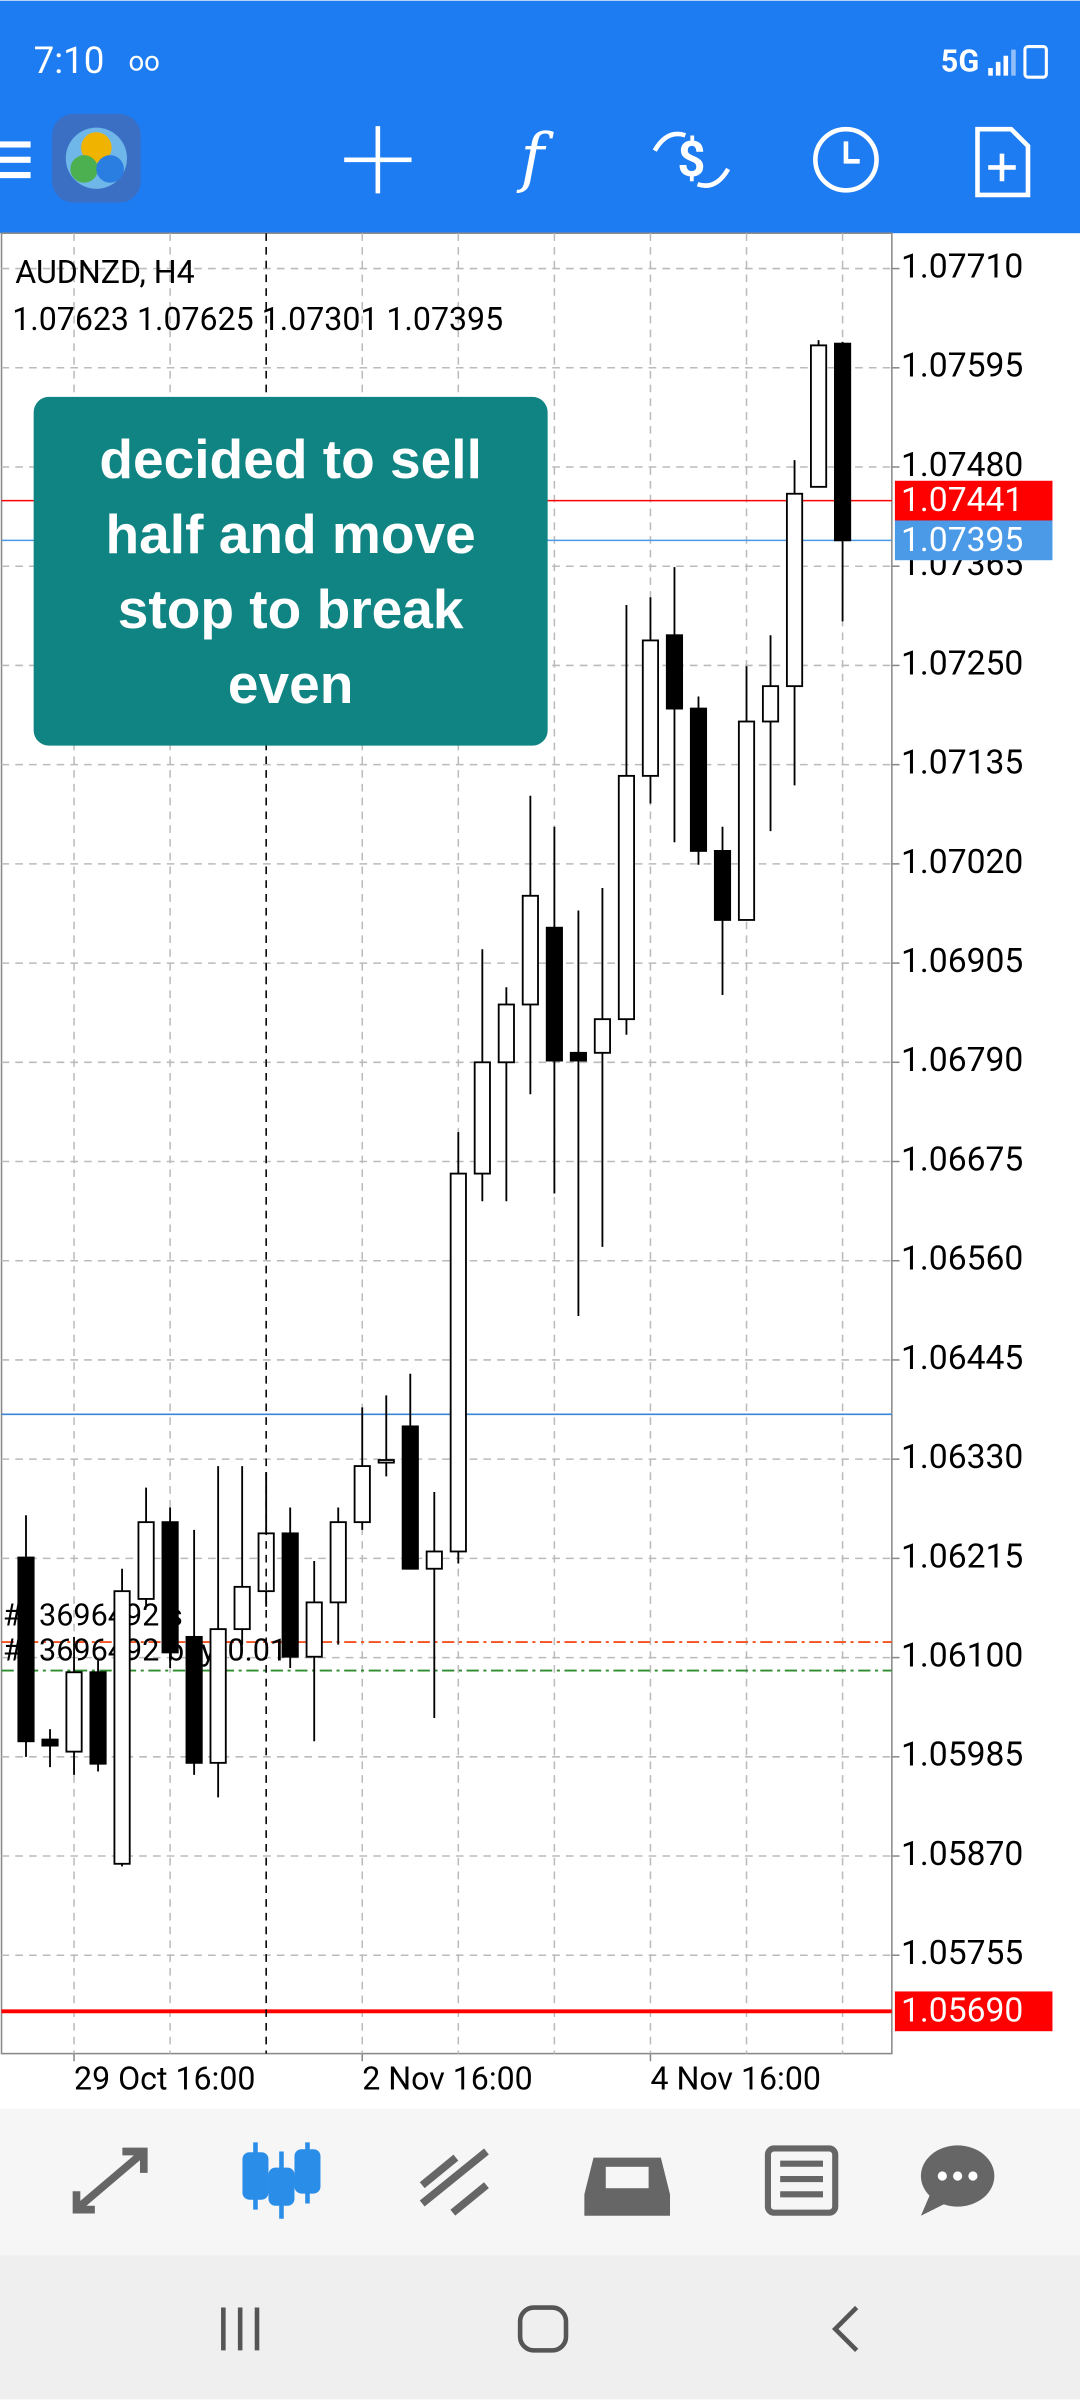 Image resolution: width=1080 pixels, height=2400 pixels. What do you see at coordinates (846, 159) in the screenshot?
I see `timeframe-tool` at bounding box center [846, 159].